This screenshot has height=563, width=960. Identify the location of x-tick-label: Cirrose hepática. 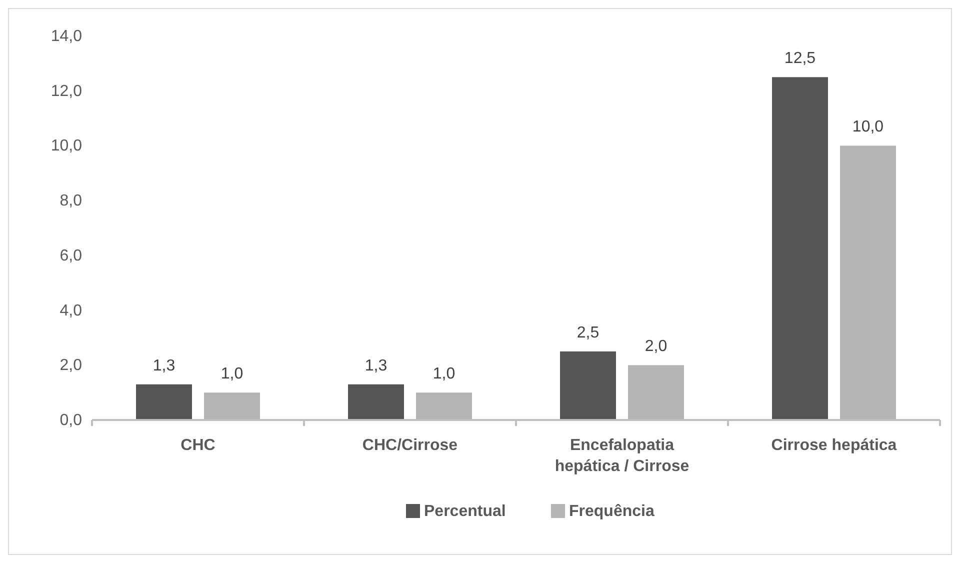
(834, 445).